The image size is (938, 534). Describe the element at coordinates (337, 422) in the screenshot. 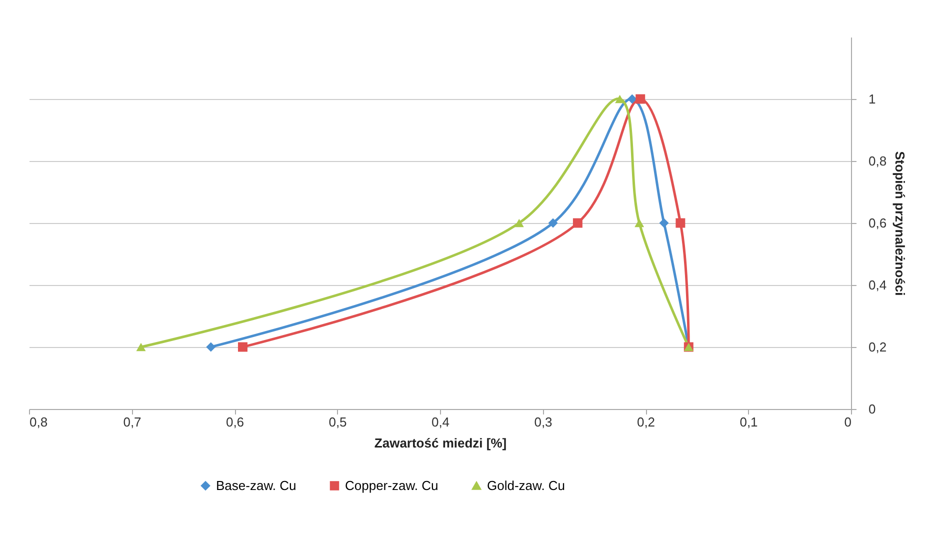

I see `x-tick-label: 0,5` at that location.